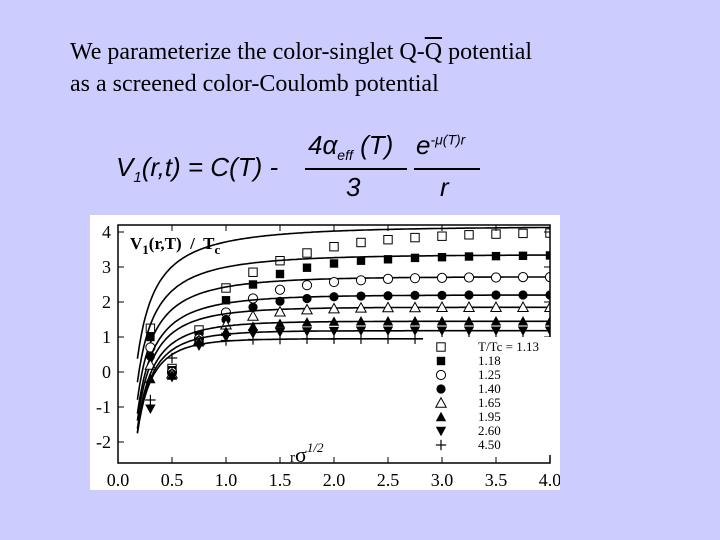 The image size is (720, 540). I want to click on x-tick-label: 4.0, so click(549, 480).